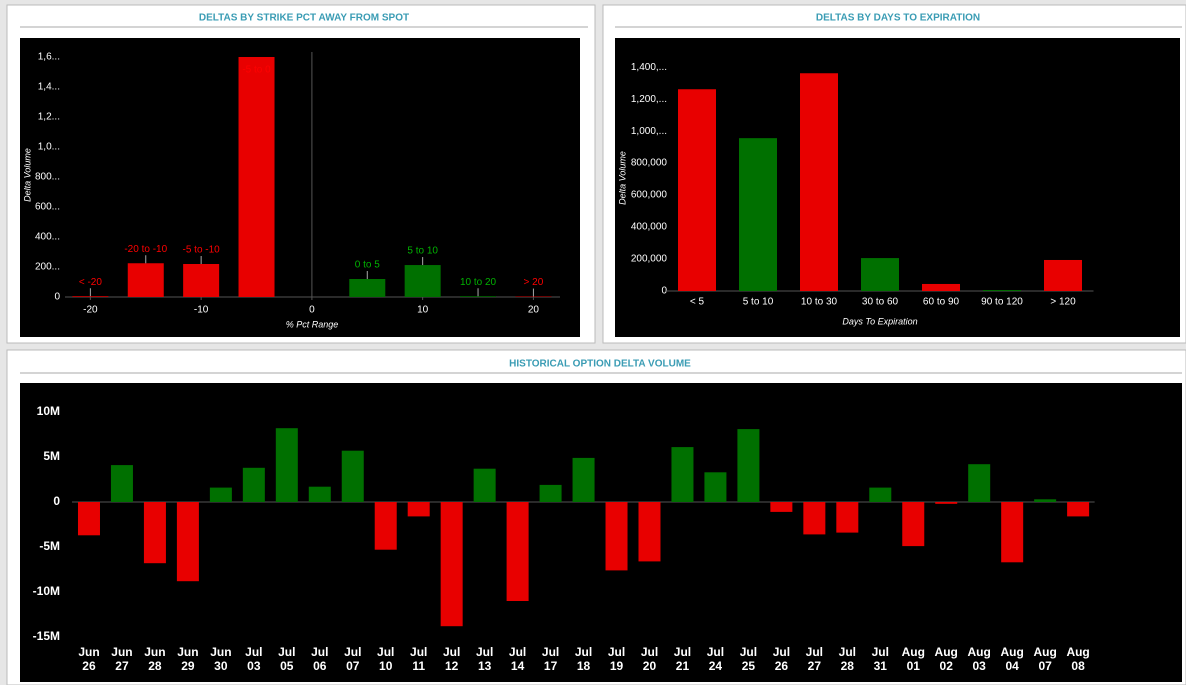 Image resolution: width=1186 pixels, height=685 pixels. What do you see at coordinates (320, 659) in the screenshot?
I see `x-tick-label: Jul 06` at bounding box center [320, 659].